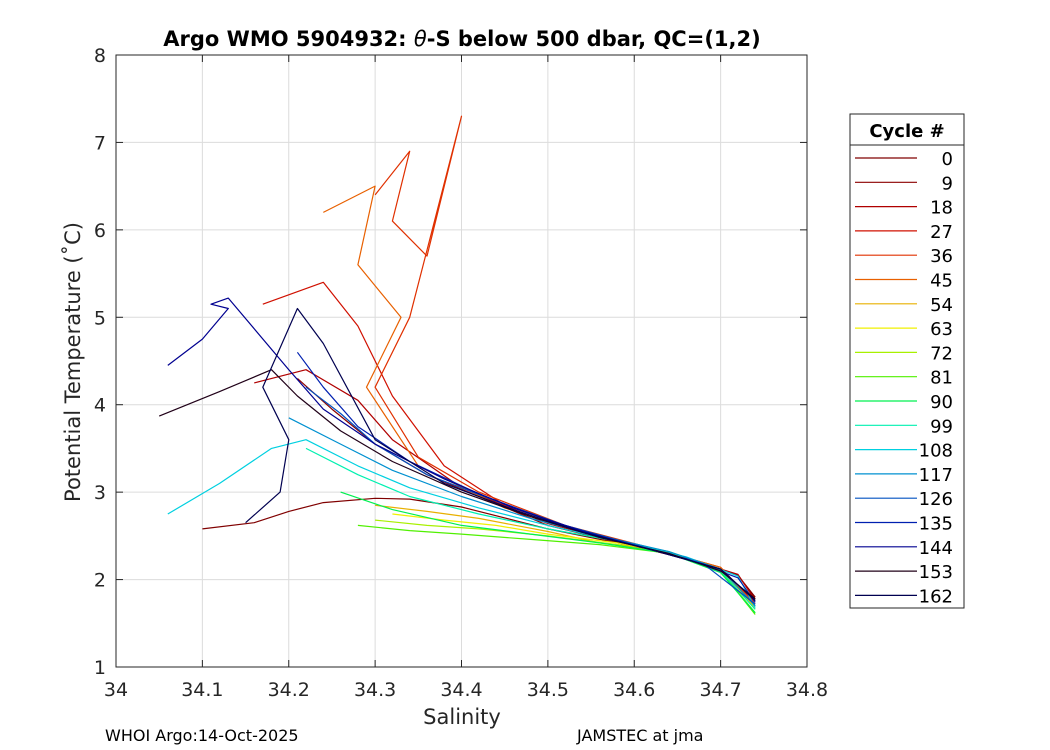  I want to click on x-tick-label: 34.7, so click(720, 690).